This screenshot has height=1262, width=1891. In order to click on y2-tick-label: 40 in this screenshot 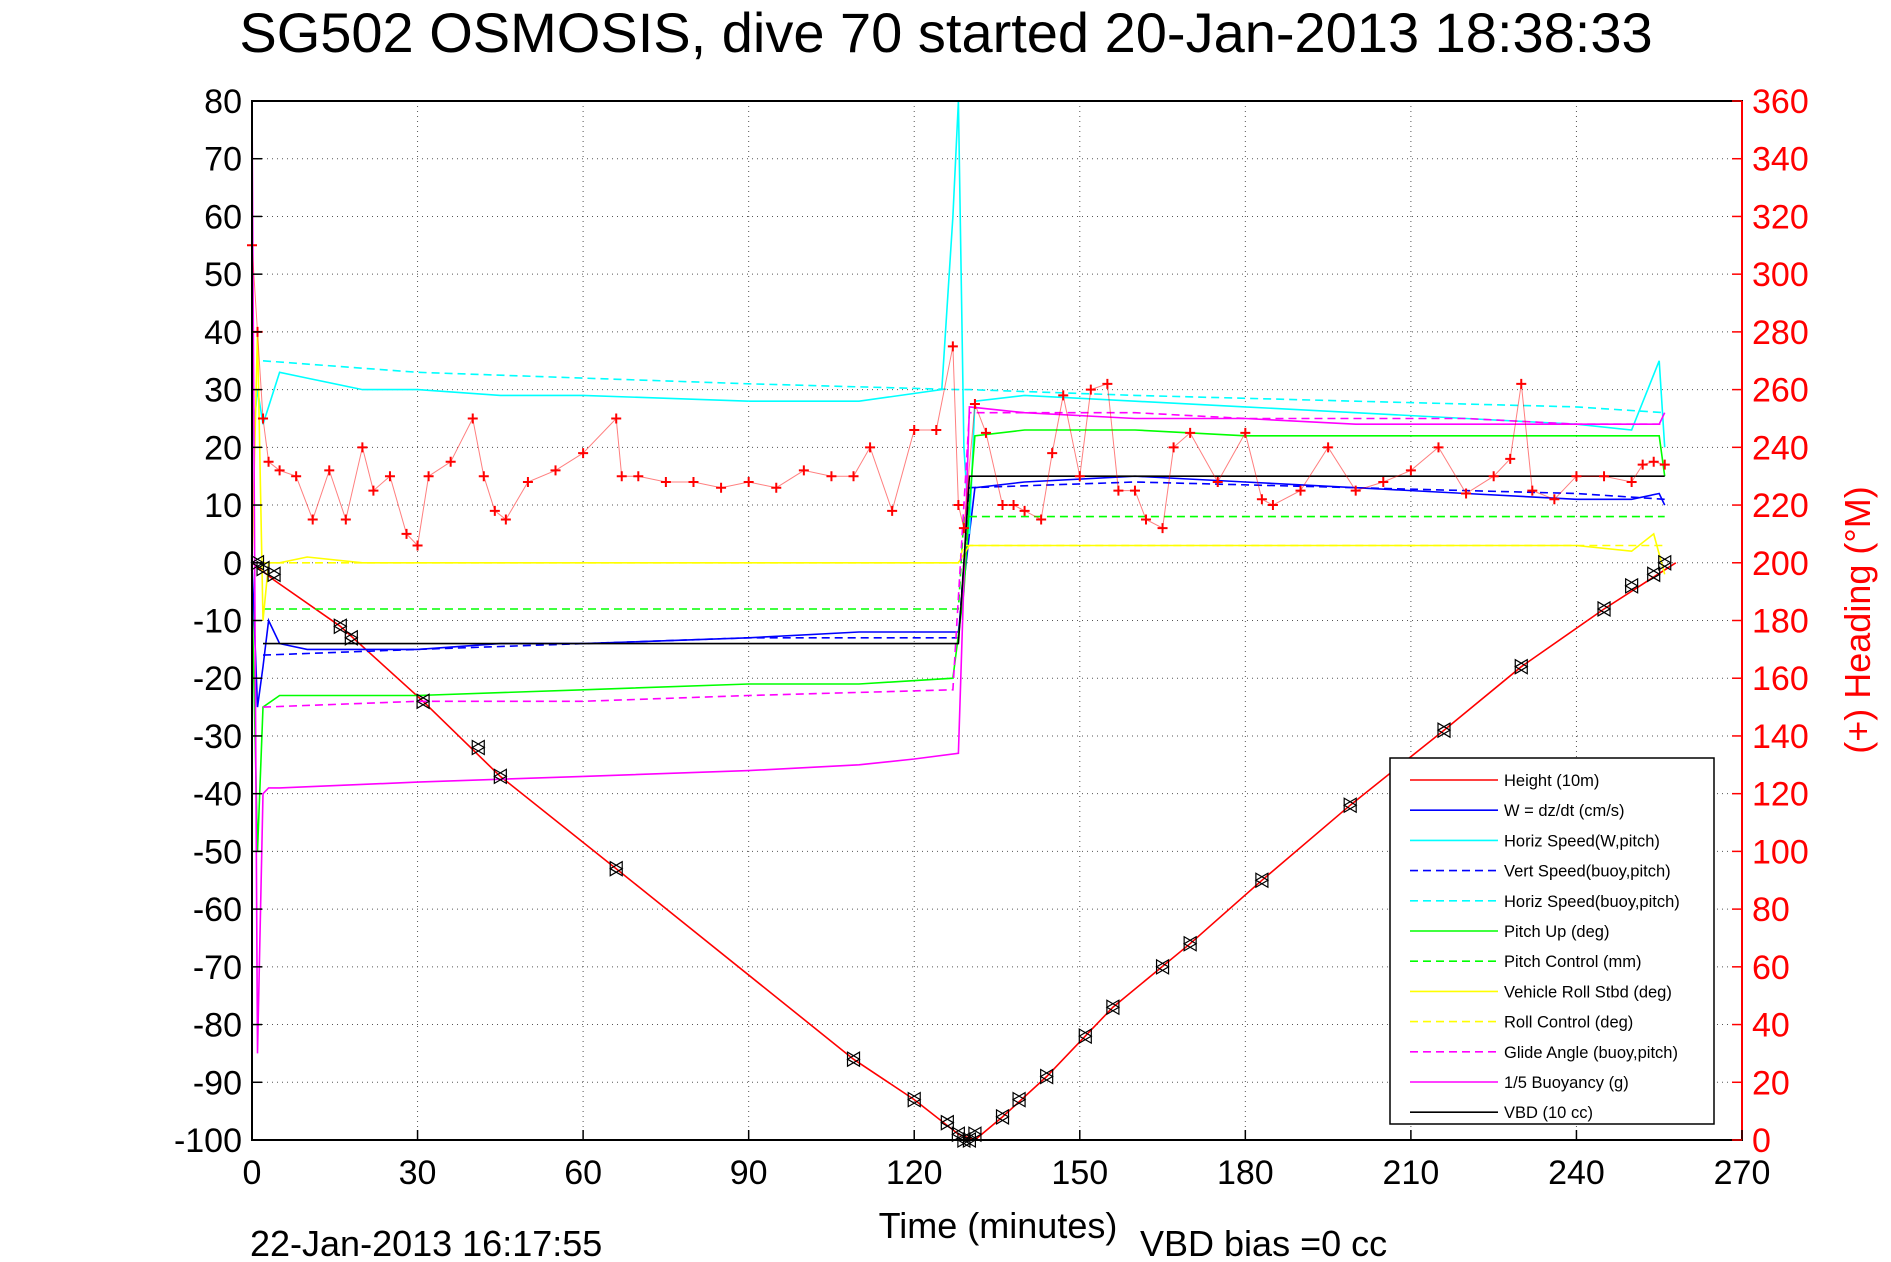, I will do `click(1771, 1026)`.